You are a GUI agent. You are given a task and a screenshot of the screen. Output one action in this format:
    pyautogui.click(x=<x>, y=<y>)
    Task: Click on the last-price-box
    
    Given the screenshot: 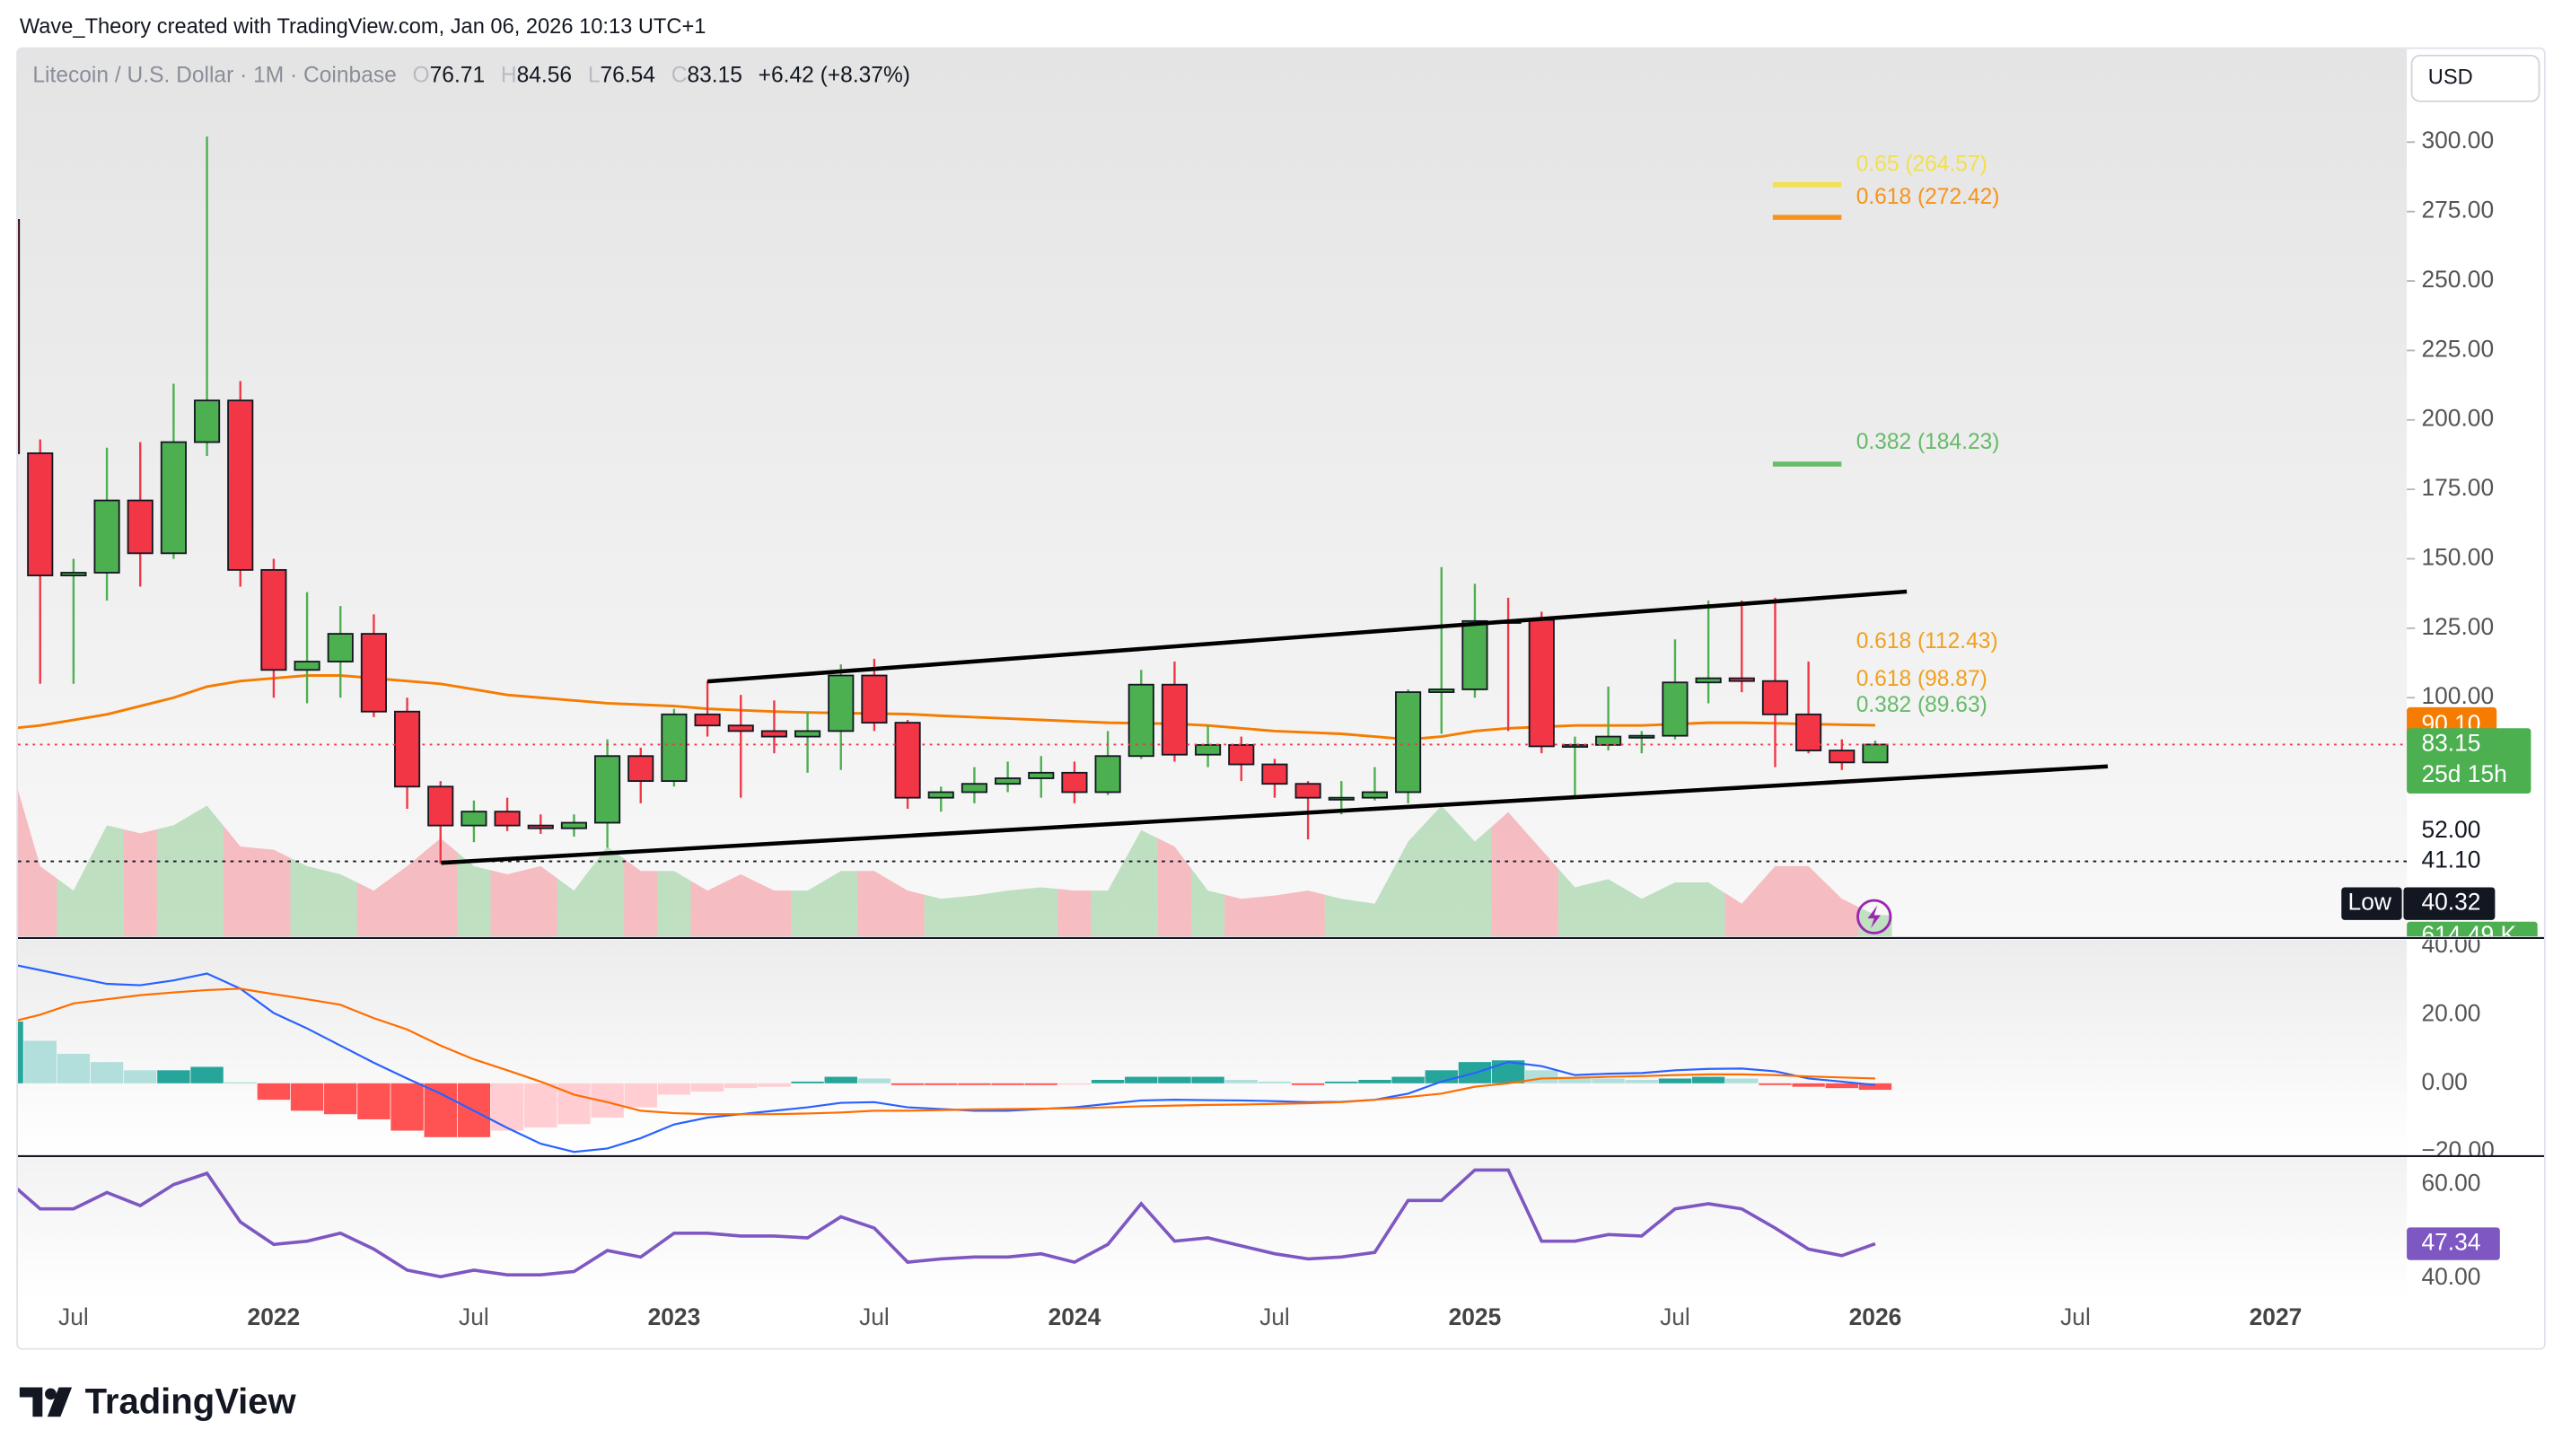 What is the action you would take?
    pyautogui.click(x=2469, y=761)
    